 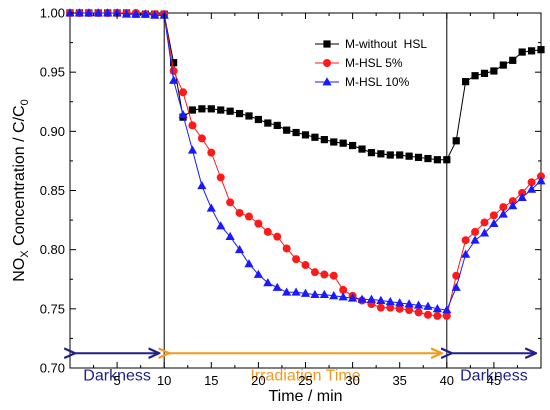 What do you see at coordinates (52, 131) in the screenshot?
I see `y-tick-label: 0.90` at bounding box center [52, 131].